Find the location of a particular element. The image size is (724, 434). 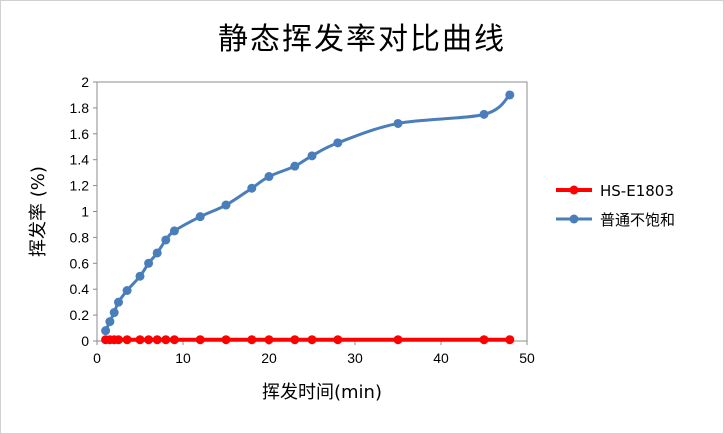

x-tick-label: 0 is located at coordinates (97, 358).